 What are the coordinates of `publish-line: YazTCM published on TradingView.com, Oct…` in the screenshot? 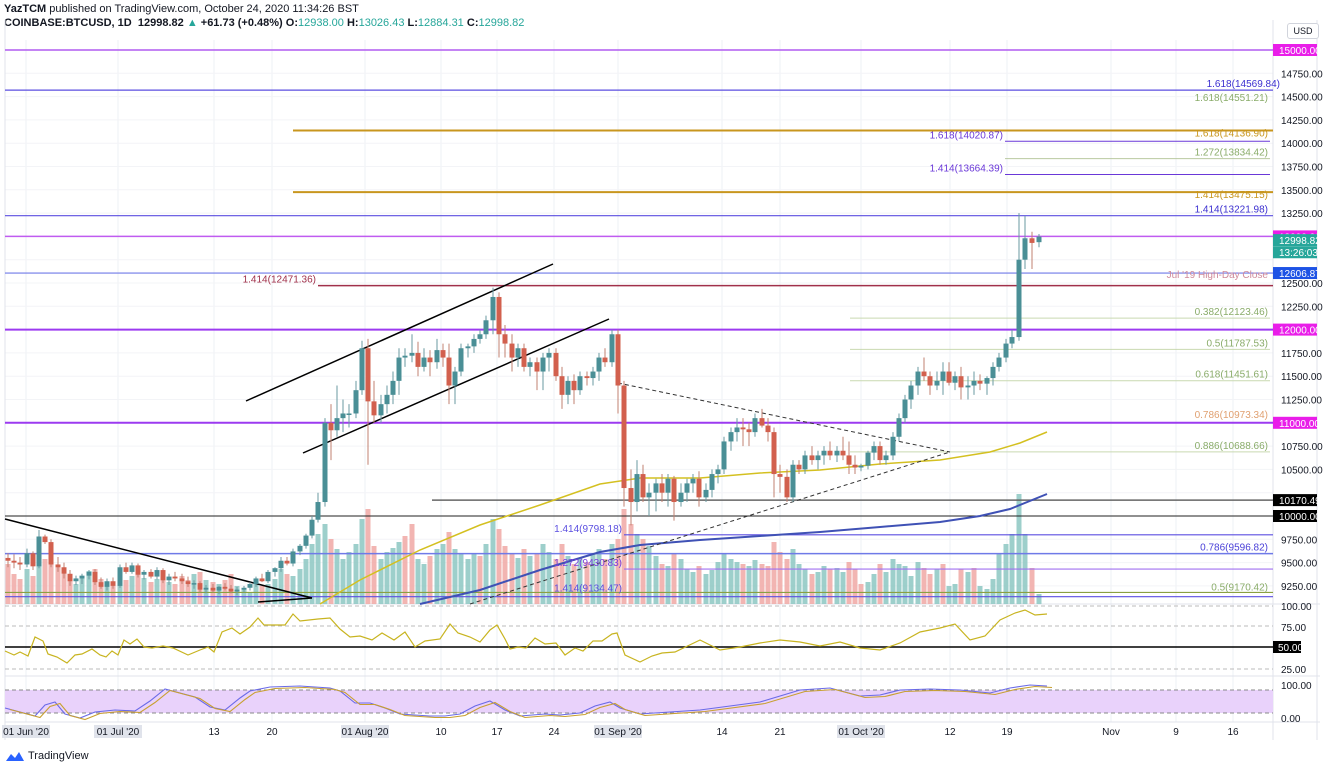 It's located at (181, 9).